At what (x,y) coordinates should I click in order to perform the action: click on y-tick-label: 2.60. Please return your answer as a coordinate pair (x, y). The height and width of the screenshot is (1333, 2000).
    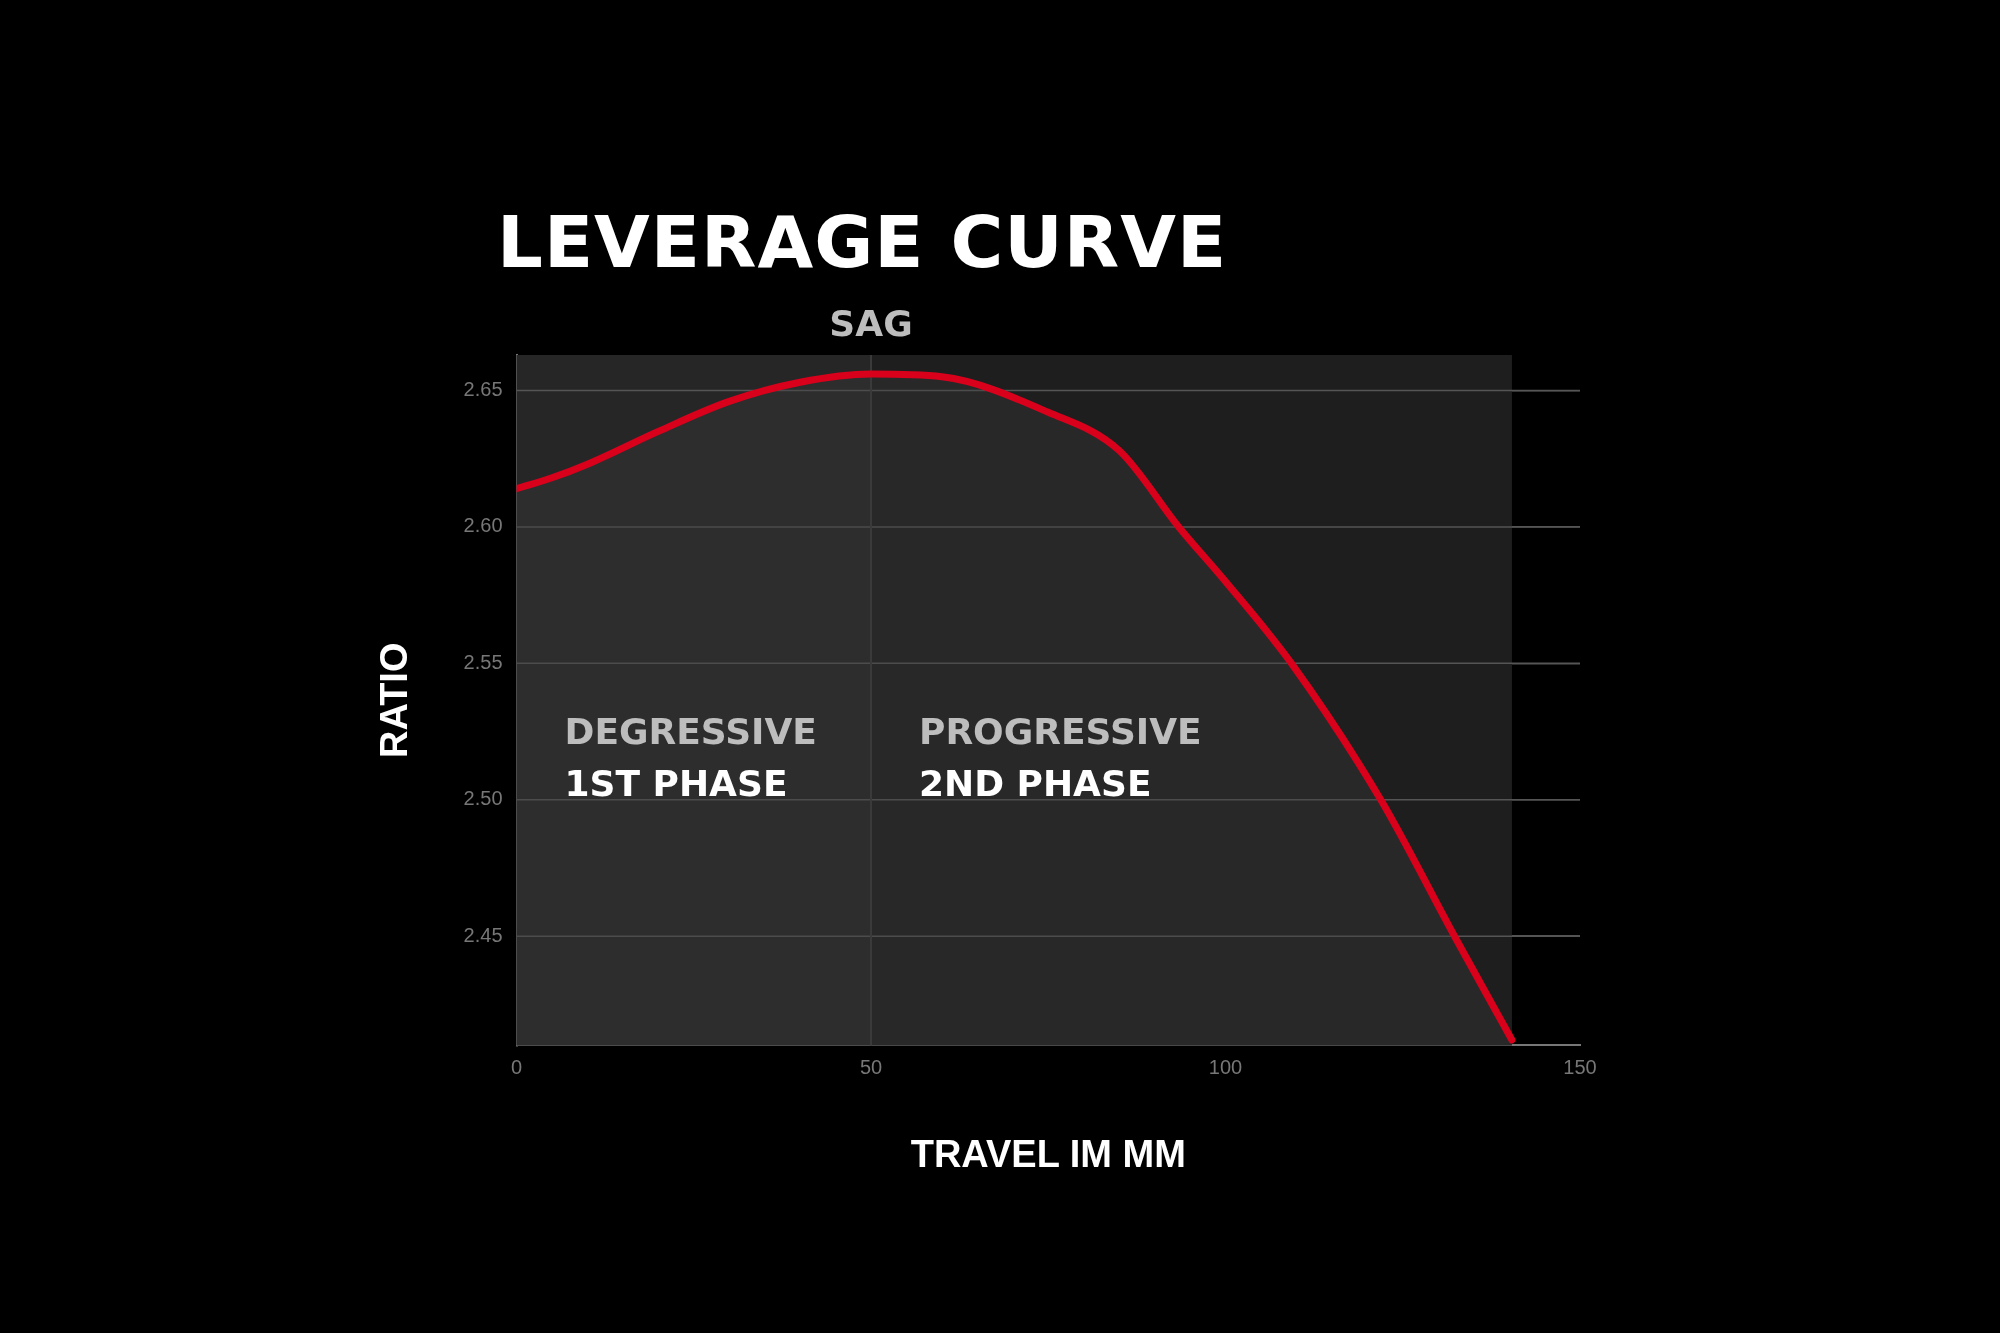
    Looking at the image, I should click on (483, 525).